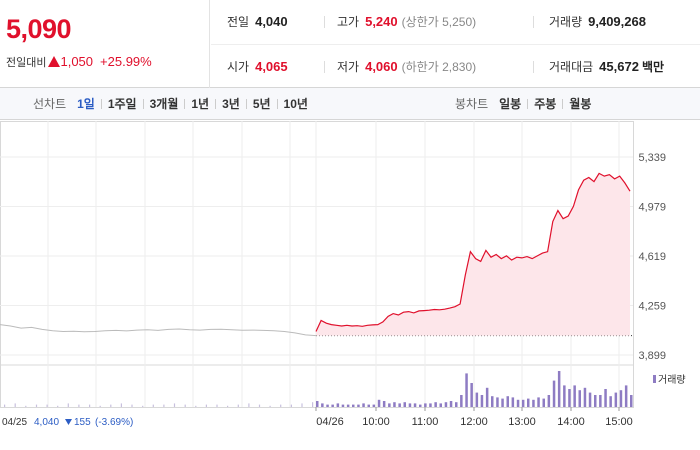  What do you see at coordinates (261, 104) in the screenshot?
I see `tab-5year: 5년` at bounding box center [261, 104].